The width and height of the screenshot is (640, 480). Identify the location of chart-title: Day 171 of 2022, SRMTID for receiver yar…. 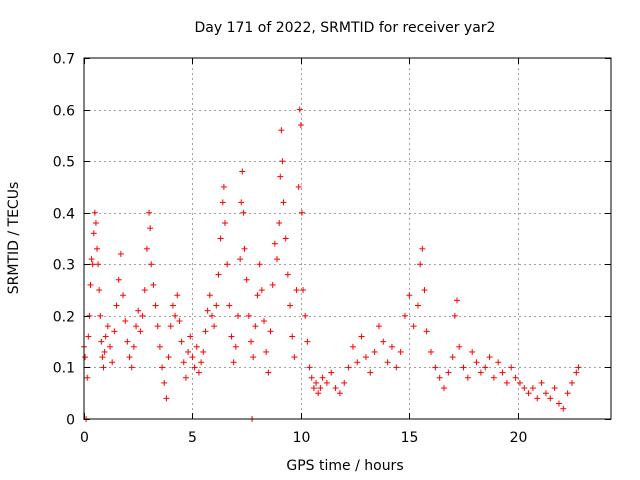
(345, 28).